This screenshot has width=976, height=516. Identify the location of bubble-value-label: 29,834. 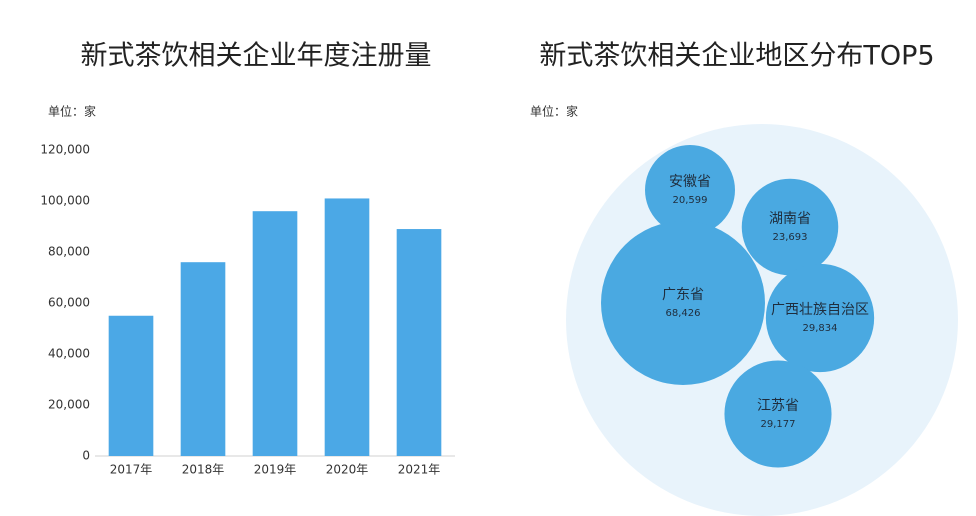
(820, 328).